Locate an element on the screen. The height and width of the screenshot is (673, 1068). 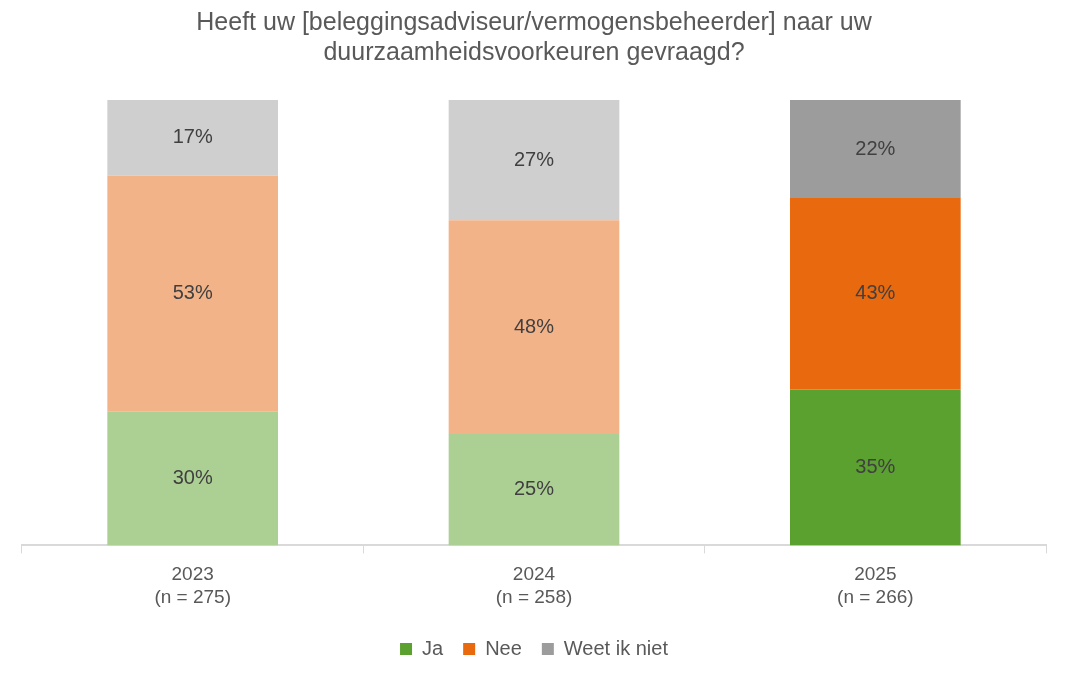
data-label: 53% is located at coordinates (192, 292).